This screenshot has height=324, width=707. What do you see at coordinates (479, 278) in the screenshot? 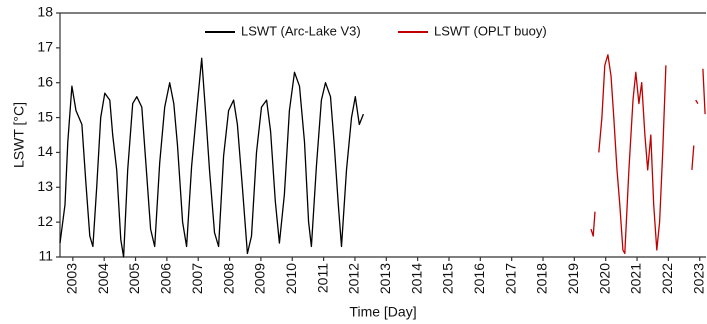
I see `x-tick-label: 2016` at bounding box center [479, 278].